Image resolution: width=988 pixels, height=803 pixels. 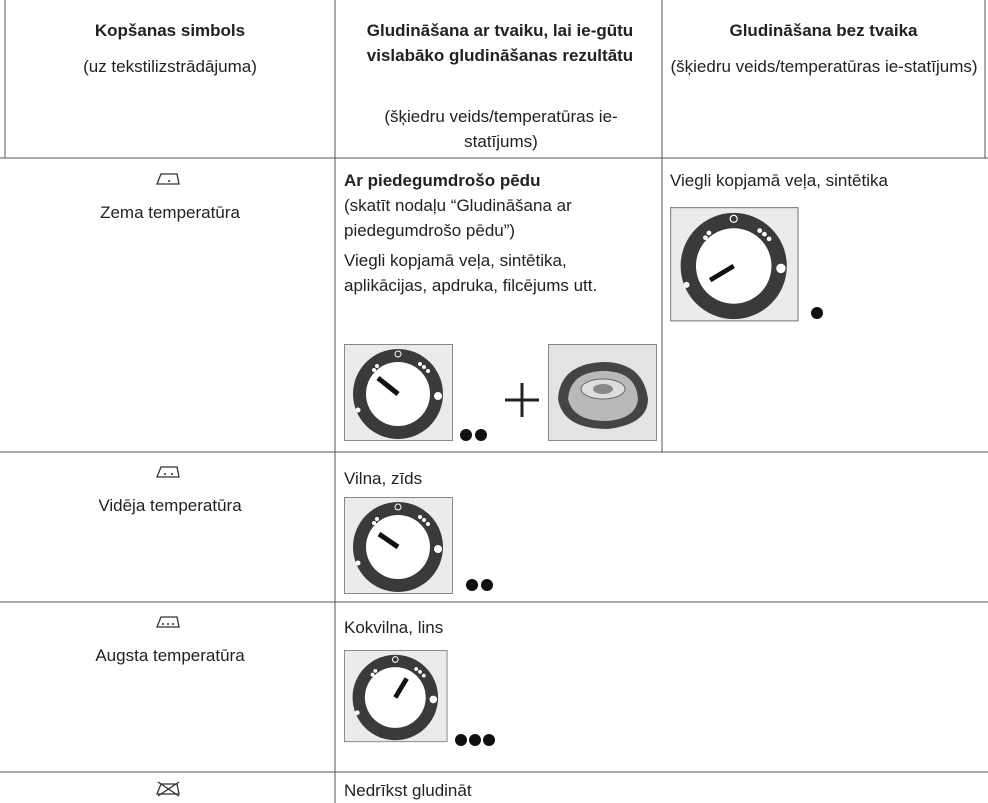 I want to click on cell-title: Ar piedegumdrošo pēdu, so click(x=442, y=180).